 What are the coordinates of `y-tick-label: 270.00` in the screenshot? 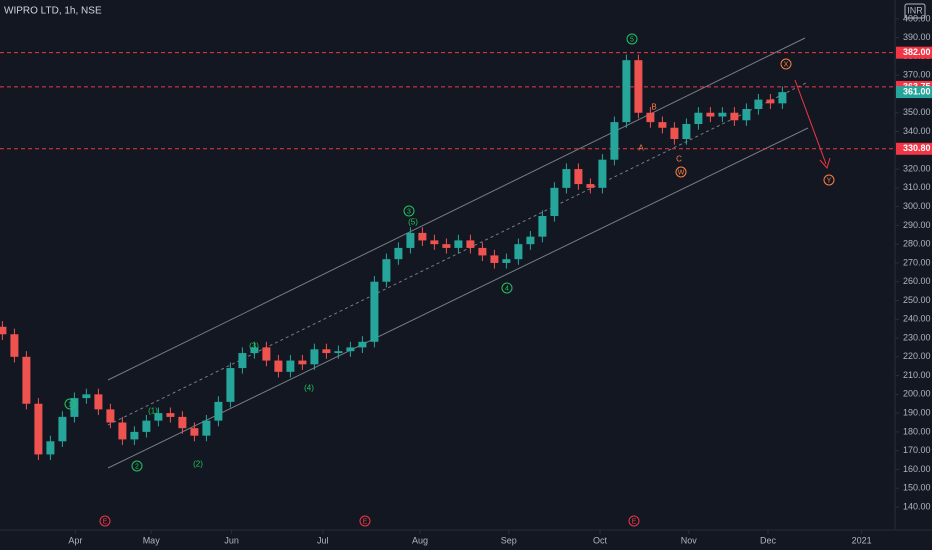 It's located at (917, 262).